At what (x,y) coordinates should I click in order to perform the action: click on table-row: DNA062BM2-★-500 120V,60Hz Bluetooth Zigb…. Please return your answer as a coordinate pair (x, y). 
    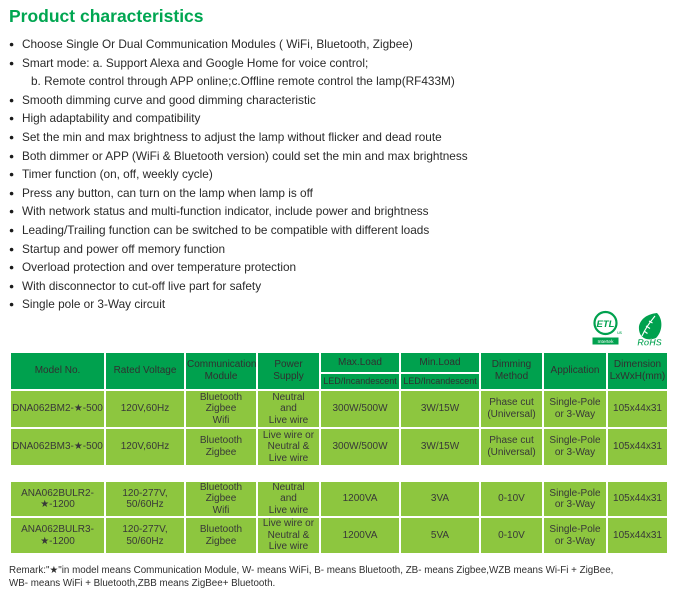
    Looking at the image, I should click on (339, 408).